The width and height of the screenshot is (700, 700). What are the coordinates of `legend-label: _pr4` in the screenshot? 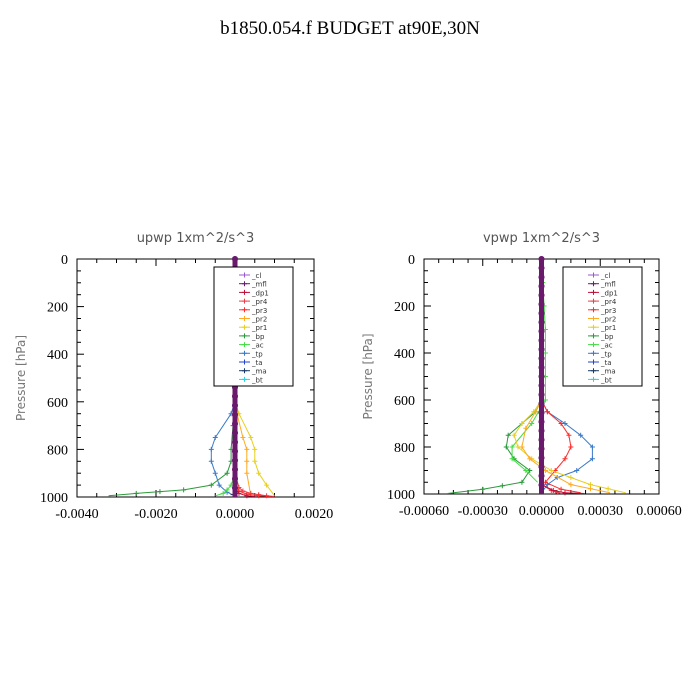 It's located at (608, 302).